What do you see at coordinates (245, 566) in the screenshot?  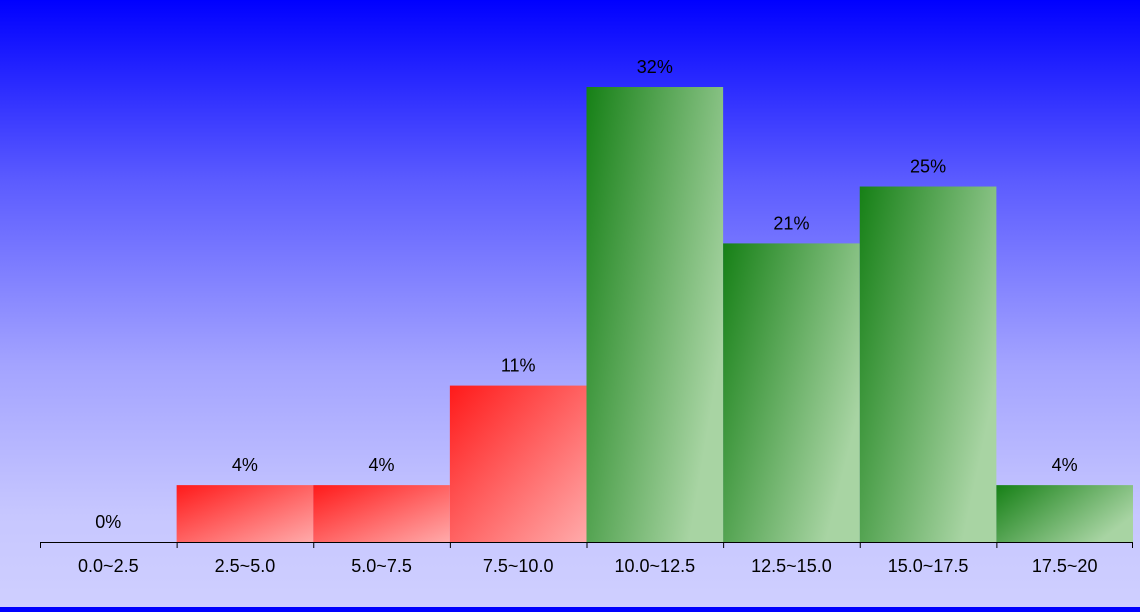 I see `x-tick-label-2: 2.5~5.0` at bounding box center [245, 566].